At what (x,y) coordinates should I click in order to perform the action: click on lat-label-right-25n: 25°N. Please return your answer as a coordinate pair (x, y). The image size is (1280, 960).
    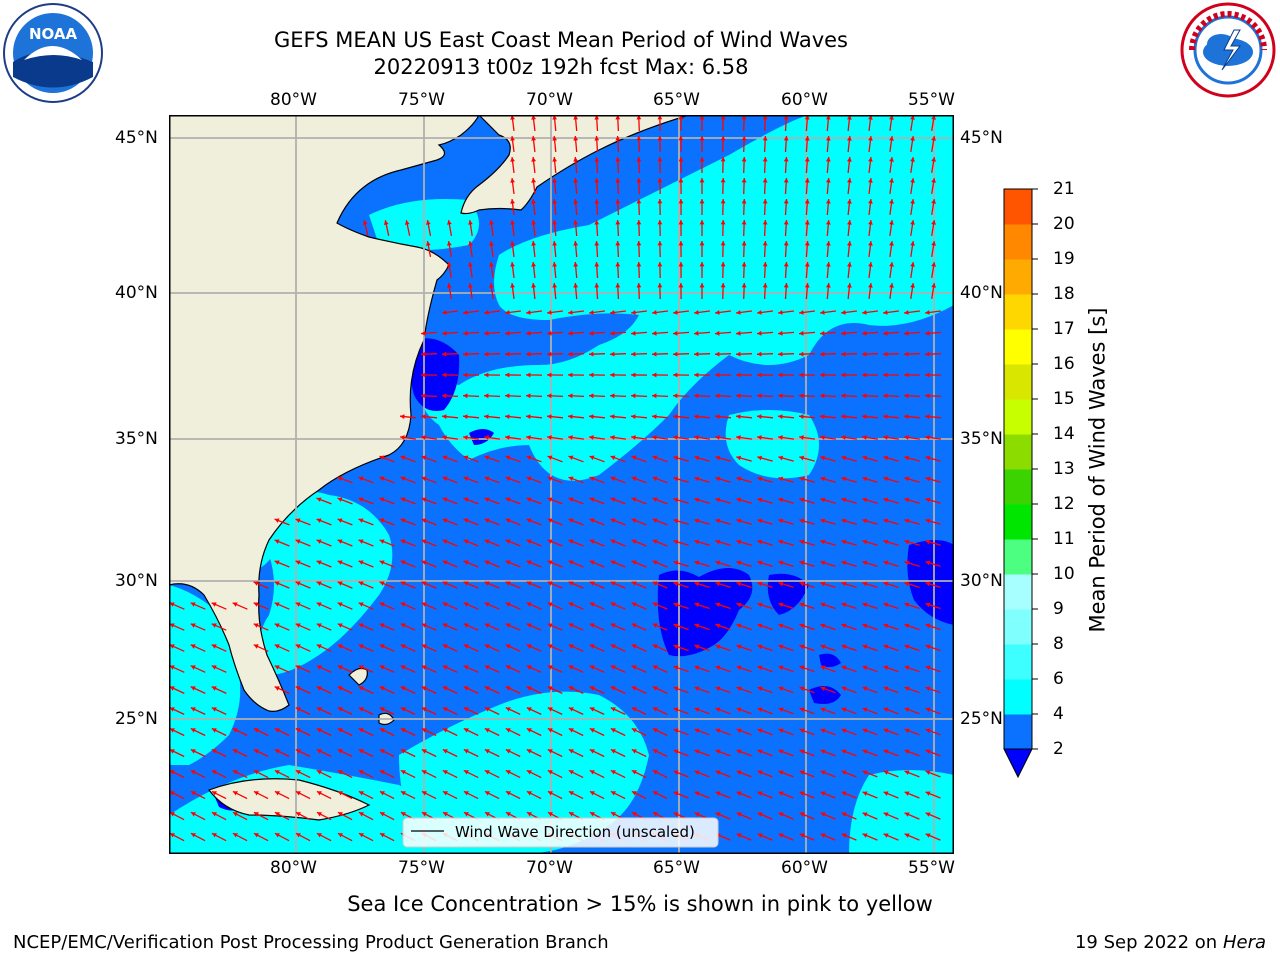
    Looking at the image, I should click on (981, 719).